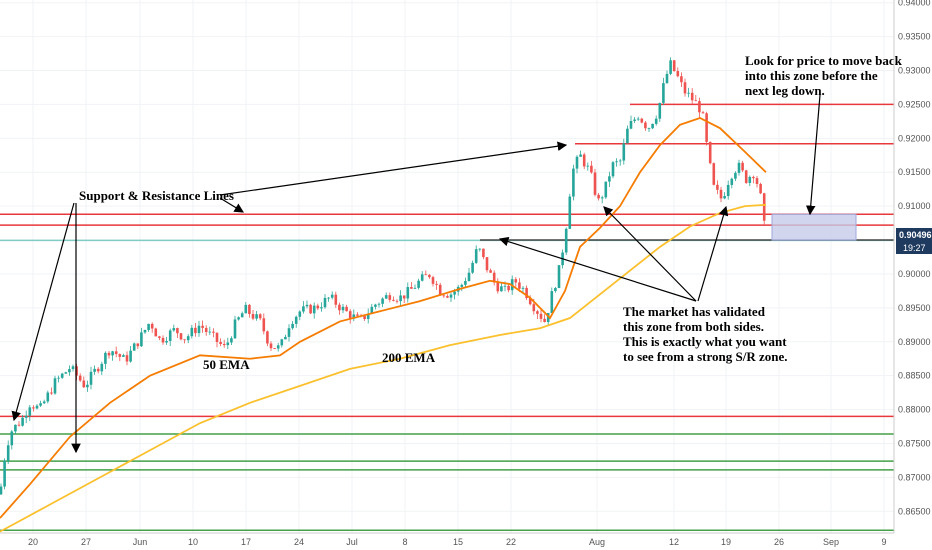 Image resolution: width=932 pixels, height=550 pixels. What do you see at coordinates (393, 168) in the screenshot?
I see `arrow-sr-to-top` at bounding box center [393, 168].